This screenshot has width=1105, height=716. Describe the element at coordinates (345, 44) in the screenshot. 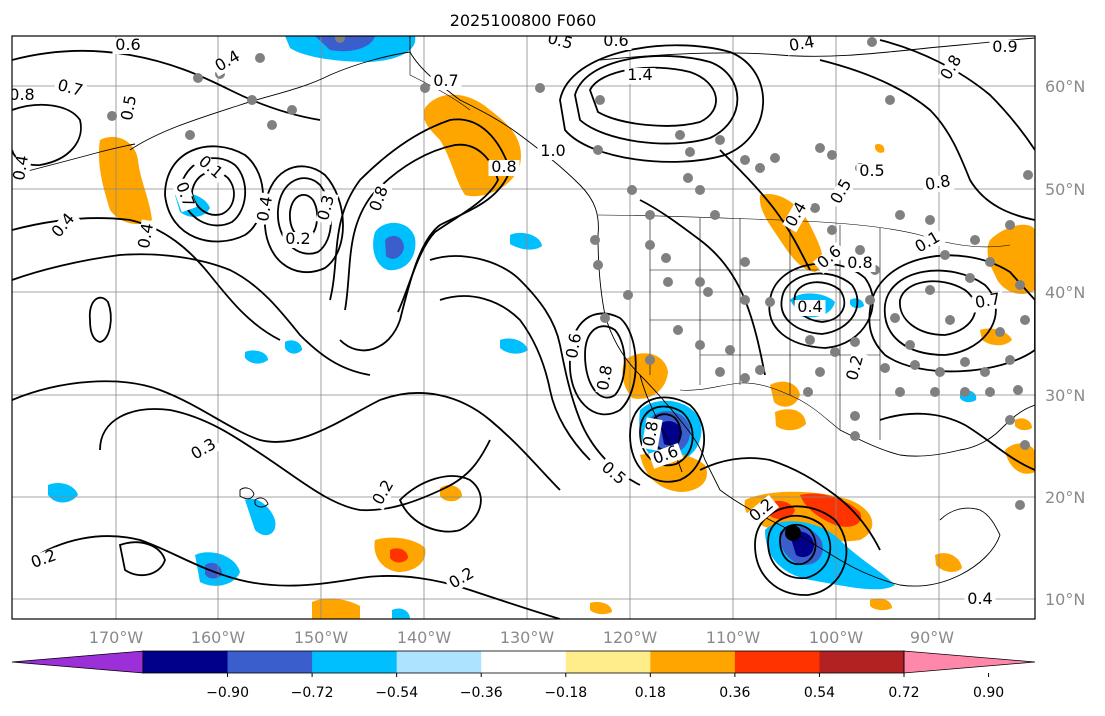

I see `shade-gulf-darkblue-top` at that location.